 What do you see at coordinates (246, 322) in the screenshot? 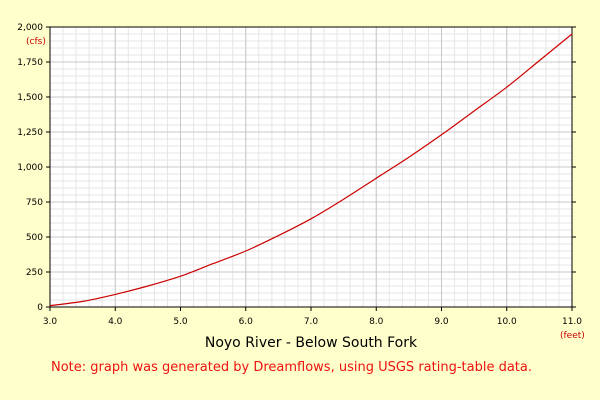
I see `x-tick-label: 6.0` at bounding box center [246, 322].